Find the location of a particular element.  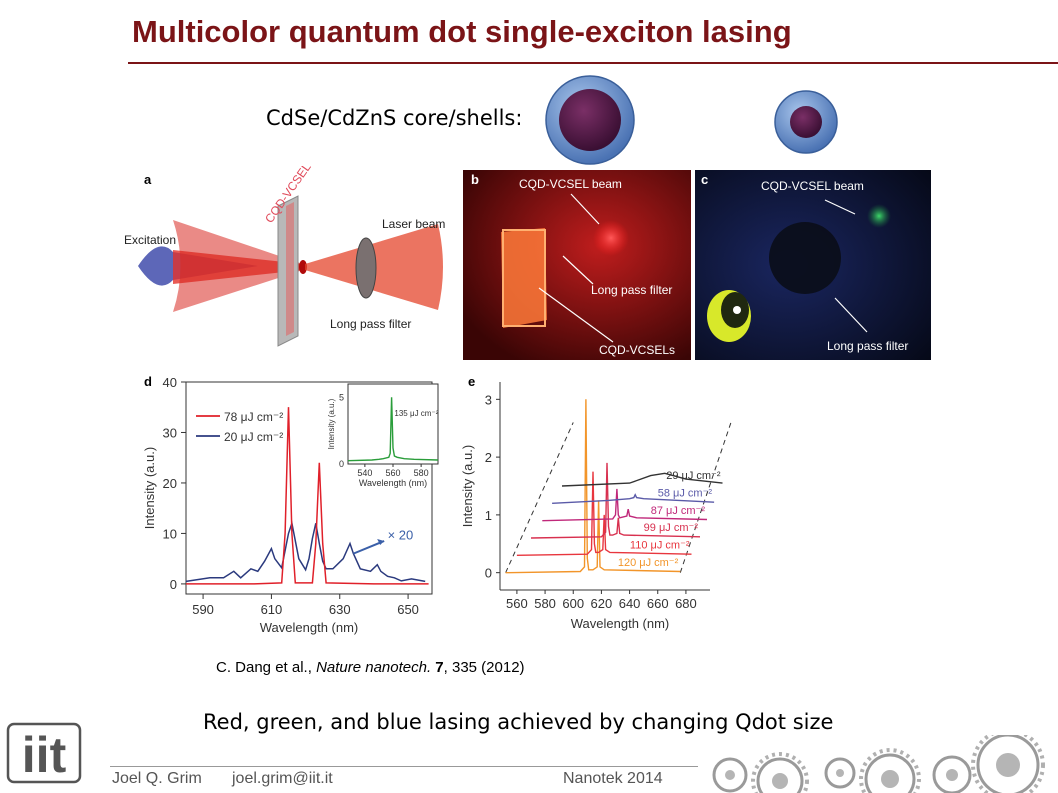

panel-b-beam-label: CQD-VCSEL beam is located at coordinates (570, 184).